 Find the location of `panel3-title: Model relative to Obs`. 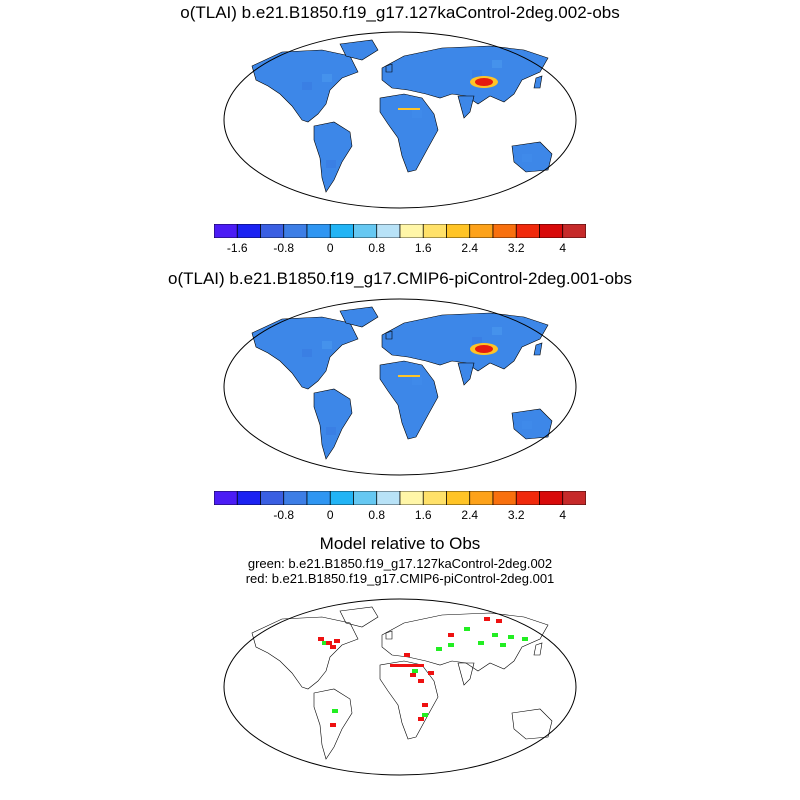

panel3-title: Model relative to Obs is located at coordinates (400, 543).